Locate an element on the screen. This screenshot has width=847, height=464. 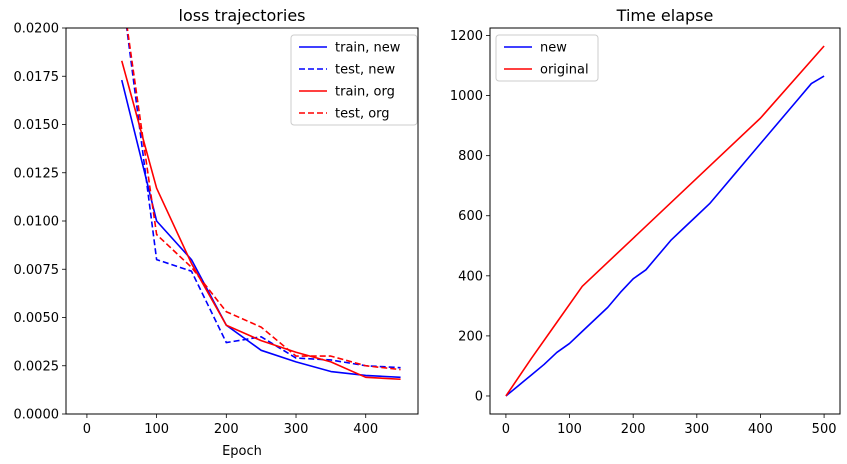
loss-chart-y-tick-label: 0.0200 is located at coordinates (37, 29).